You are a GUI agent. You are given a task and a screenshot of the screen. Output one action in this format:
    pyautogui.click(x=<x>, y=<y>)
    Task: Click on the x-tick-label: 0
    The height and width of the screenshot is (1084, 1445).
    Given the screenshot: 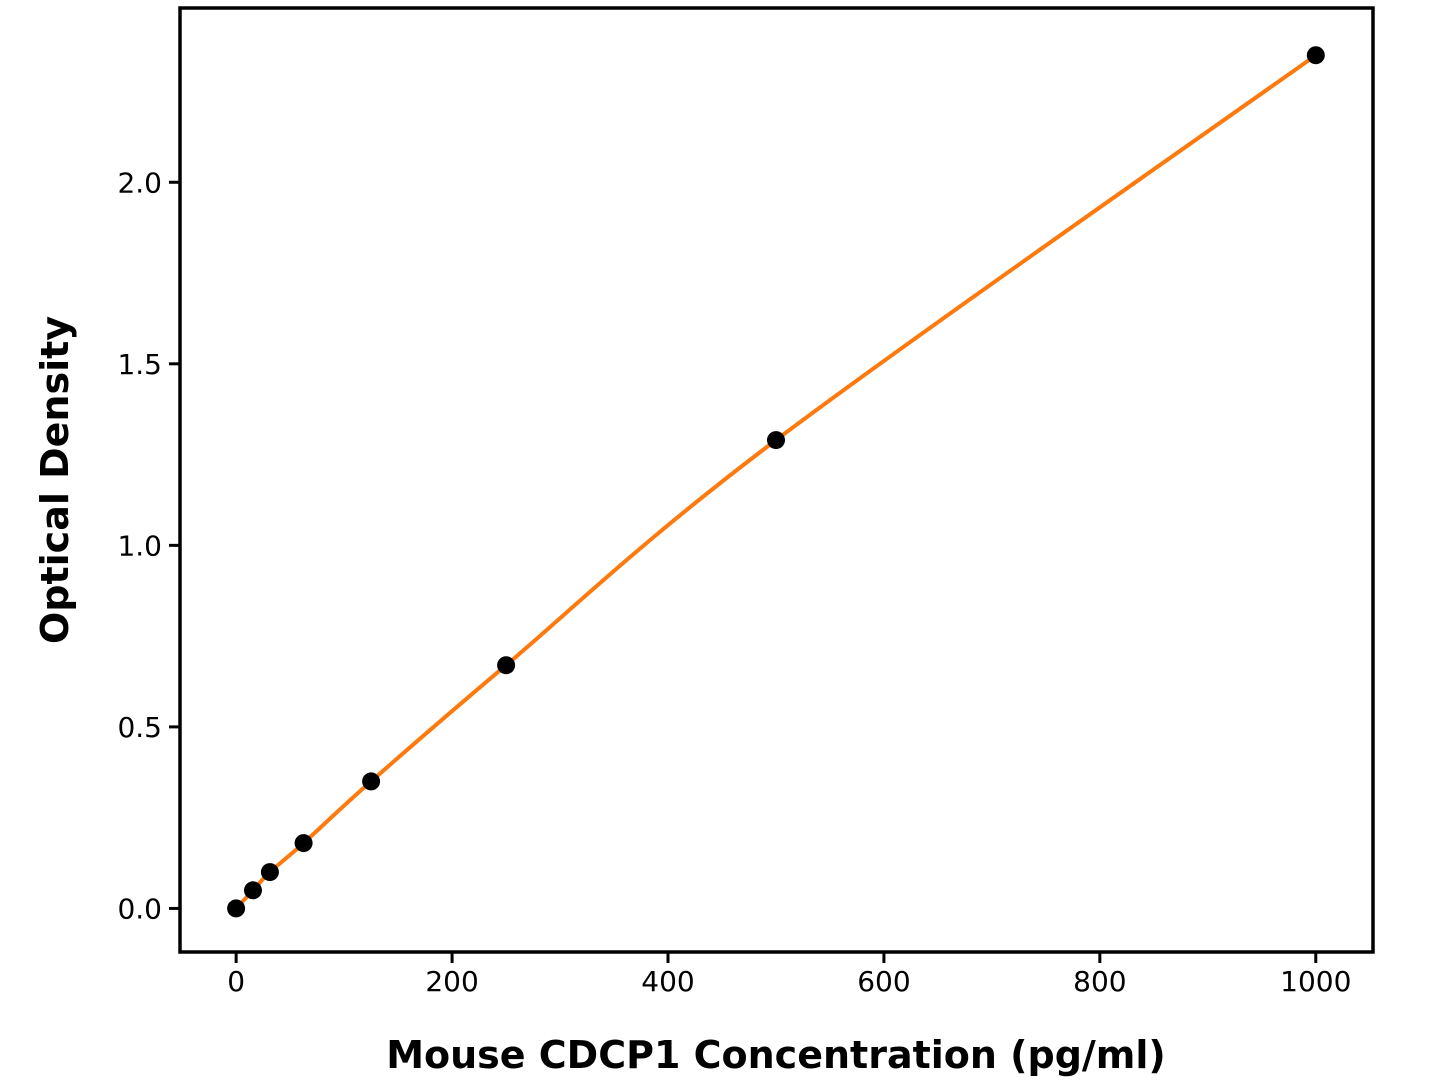 What is the action you would take?
    pyautogui.click(x=236, y=981)
    